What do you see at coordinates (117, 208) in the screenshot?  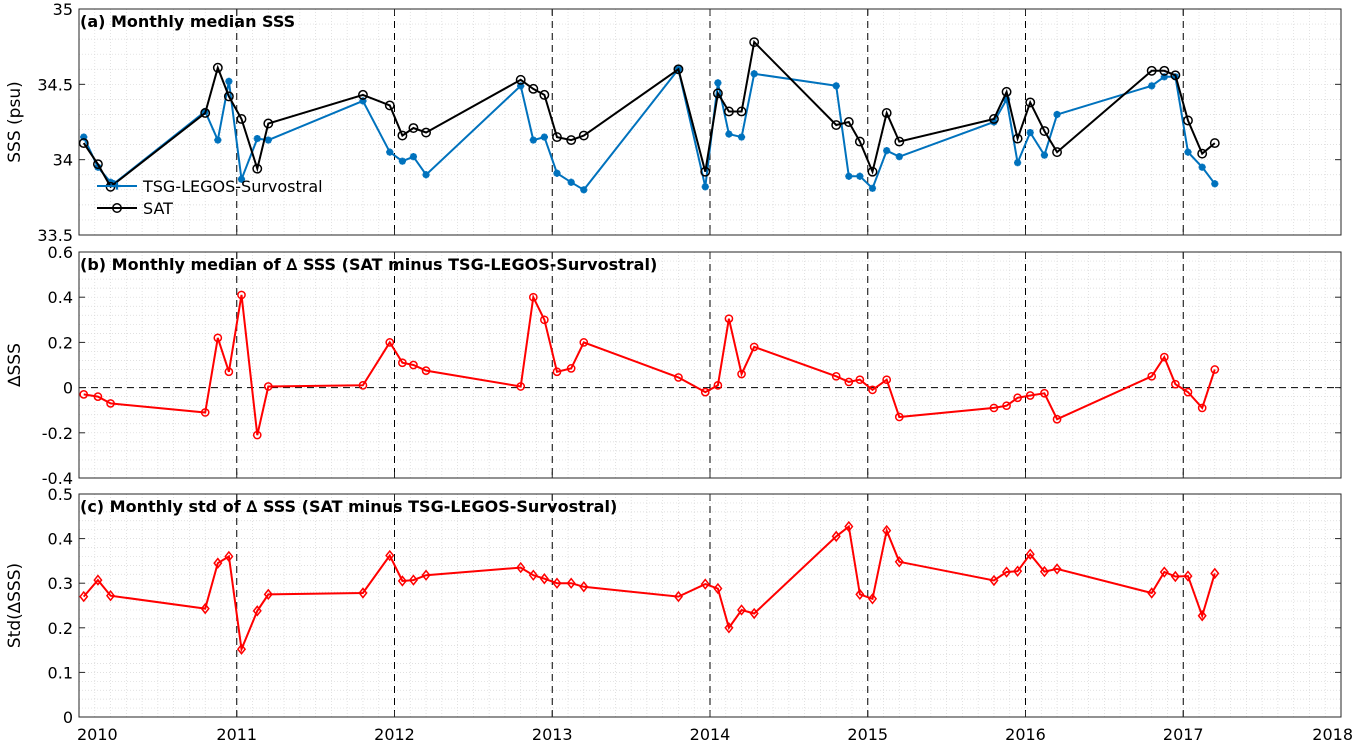 I see `legend-marker` at bounding box center [117, 208].